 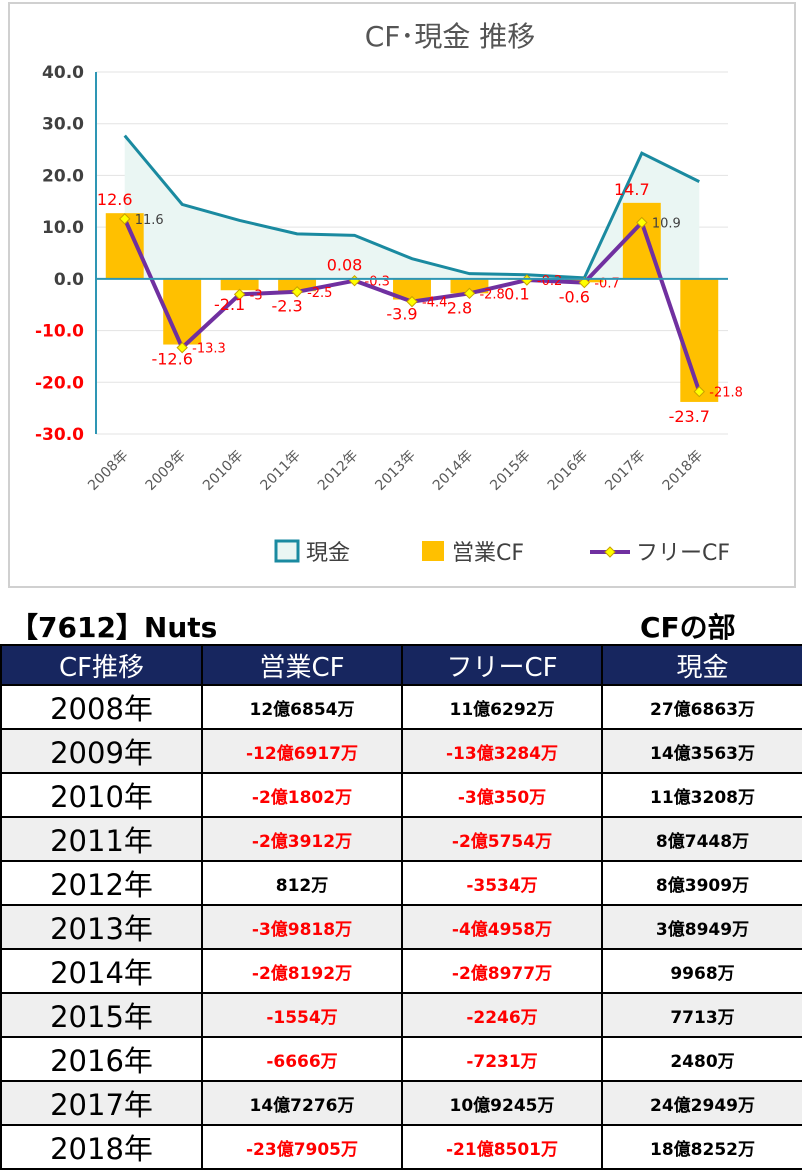 What do you see at coordinates (115, 199) in the screenshot?
I see `operating-cf-label: 12.6` at bounding box center [115, 199].